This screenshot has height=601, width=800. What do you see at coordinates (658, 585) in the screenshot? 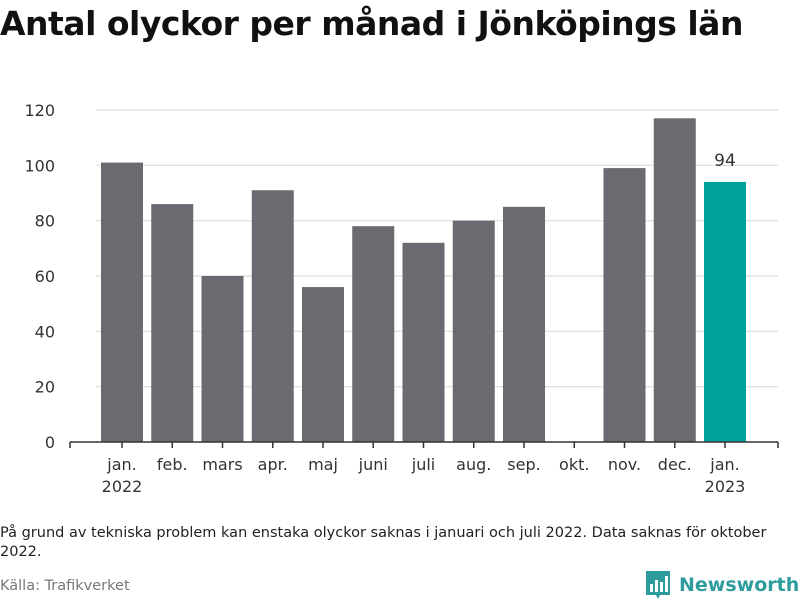
I see `newsworthy-logo-icon` at bounding box center [658, 585].